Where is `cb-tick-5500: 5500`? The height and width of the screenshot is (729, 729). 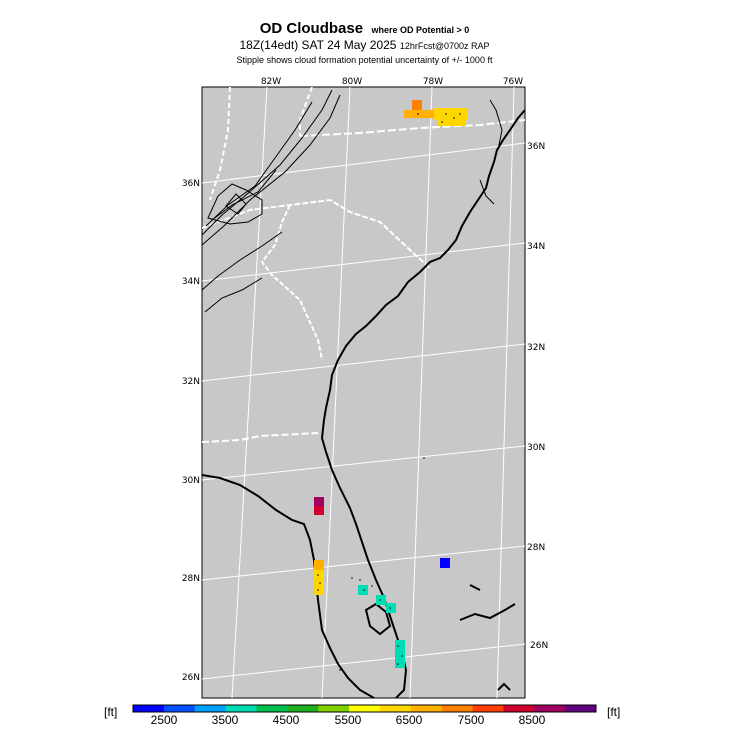
cb-tick-5500: 5500 is located at coordinates (348, 720).